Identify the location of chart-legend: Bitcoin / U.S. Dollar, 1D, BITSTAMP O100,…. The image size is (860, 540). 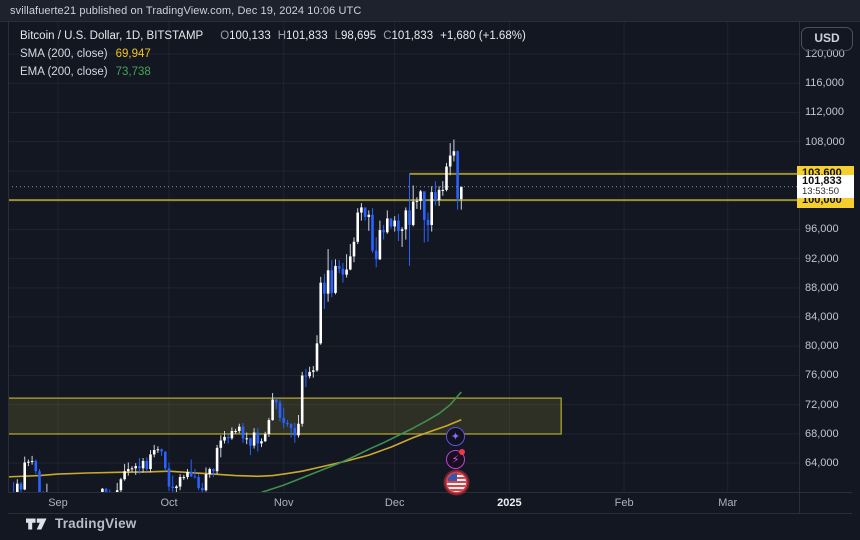
(273, 54).